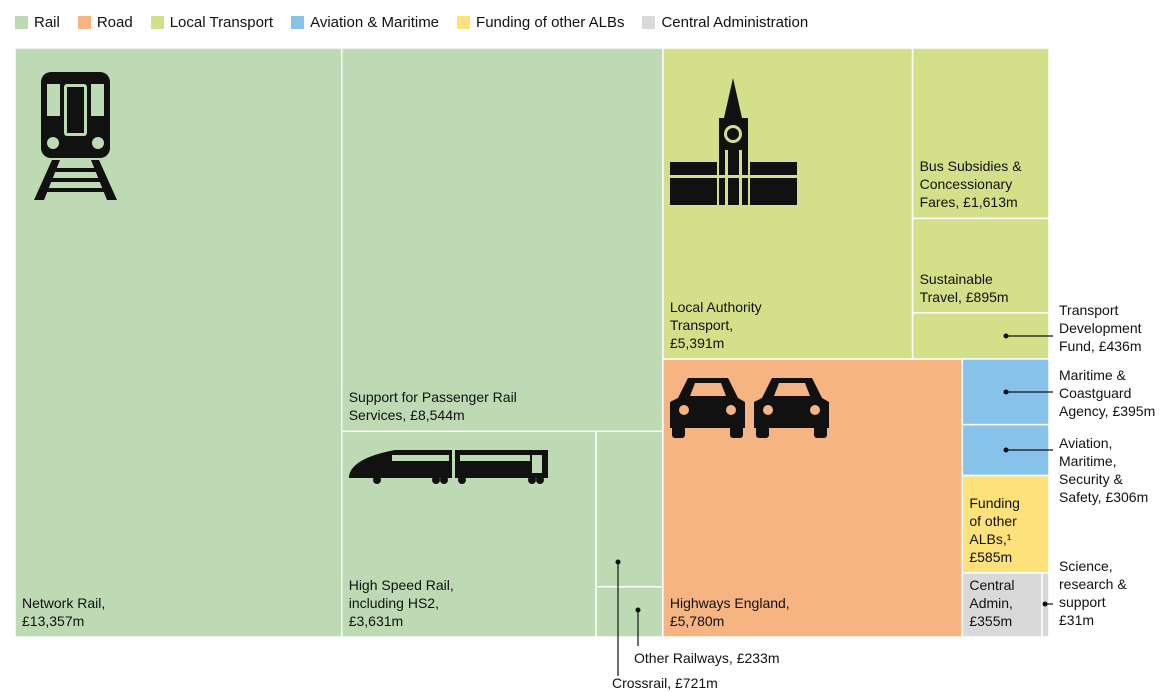 Image resolution: width=1168 pixels, height=692 pixels. I want to click on tile-value: £395m, so click(1134, 411).